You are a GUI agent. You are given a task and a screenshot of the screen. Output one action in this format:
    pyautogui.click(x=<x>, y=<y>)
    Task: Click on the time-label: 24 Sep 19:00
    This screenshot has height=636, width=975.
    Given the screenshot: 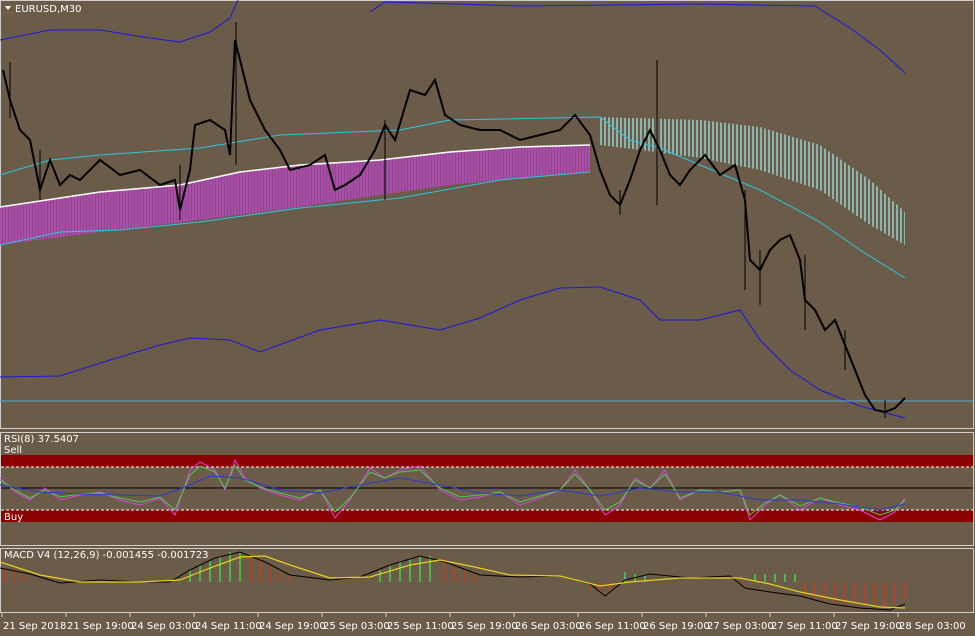 What is the action you would take?
    pyautogui.click(x=292, y=626)
    